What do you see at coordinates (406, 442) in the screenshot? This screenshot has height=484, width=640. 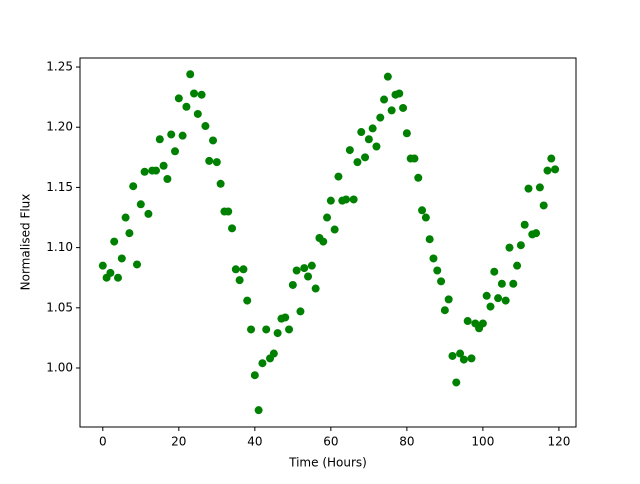 I see `x-tick-label: 80` at bounding box center [406, 442].